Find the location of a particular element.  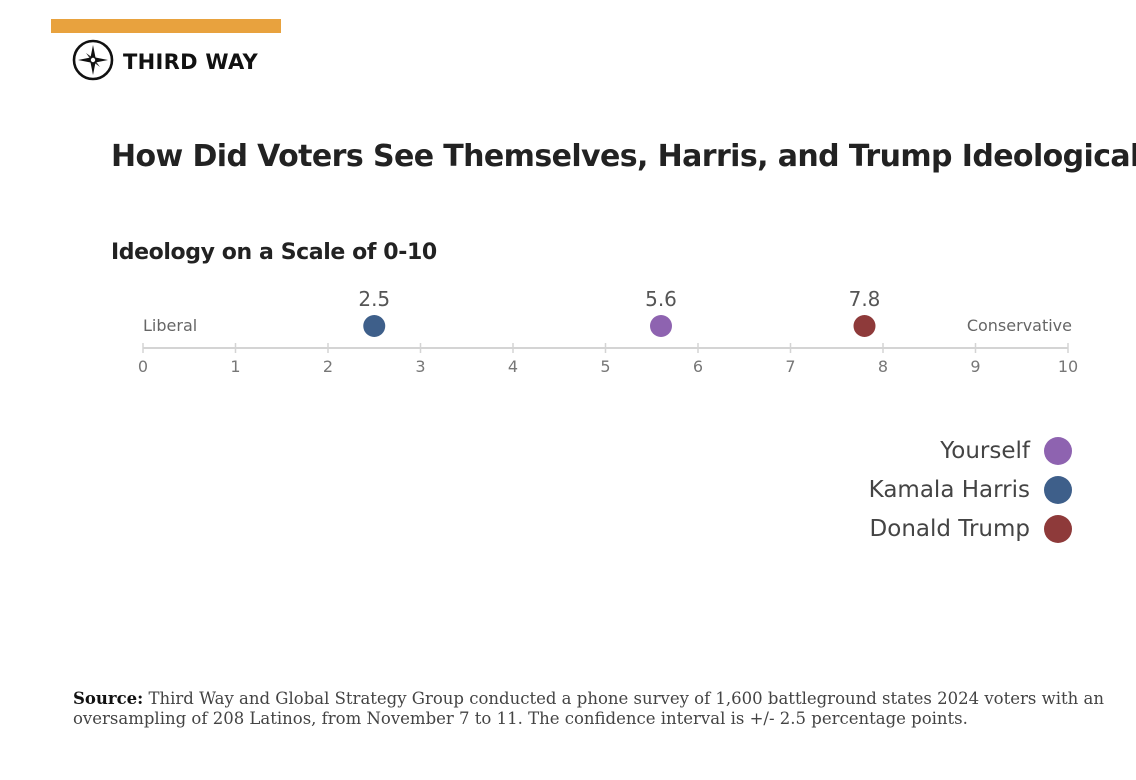

legend-item: Donald Trump is located at coordinates (970, 529).